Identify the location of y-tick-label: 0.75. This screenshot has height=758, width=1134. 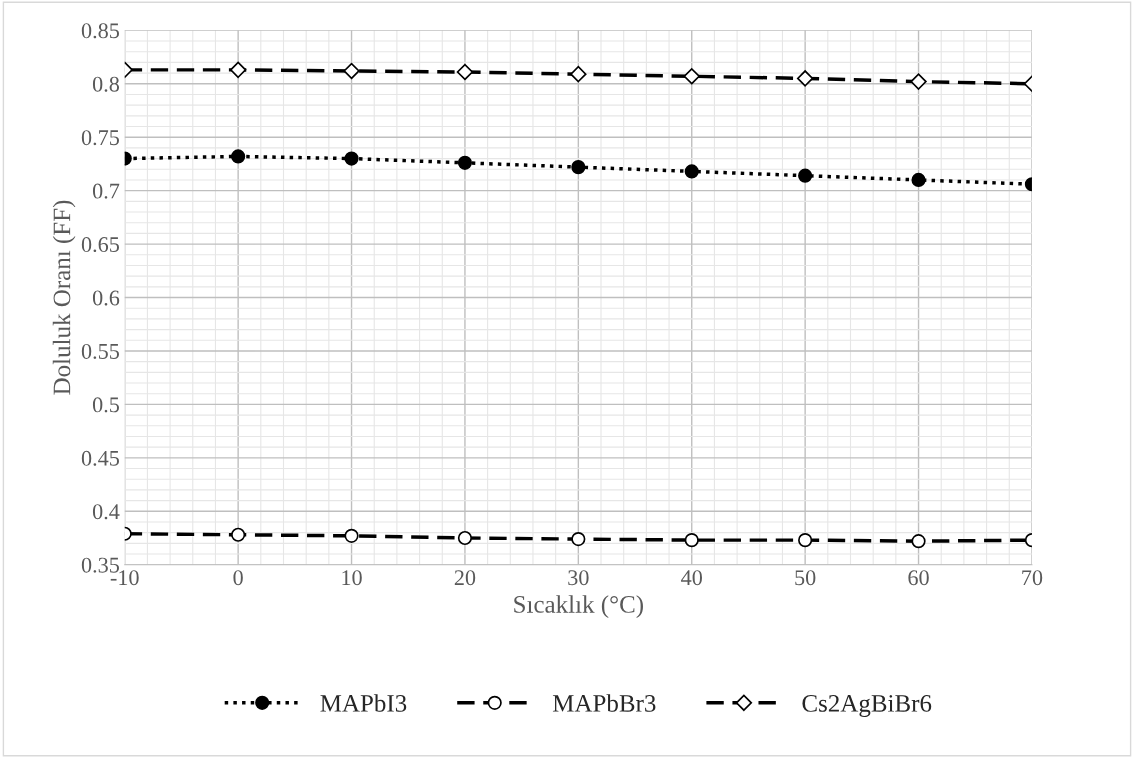
(100, 138).